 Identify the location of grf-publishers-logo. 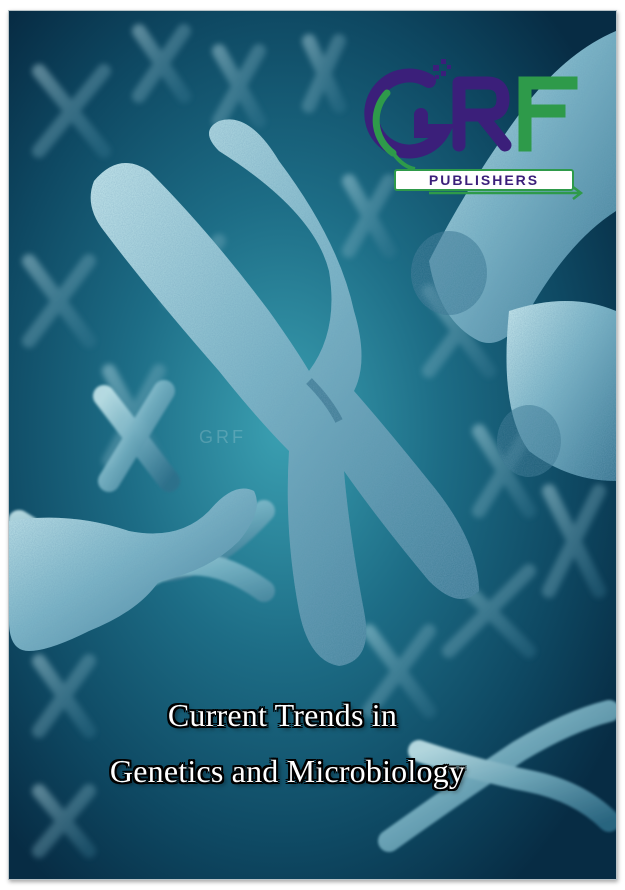
(474, 129).